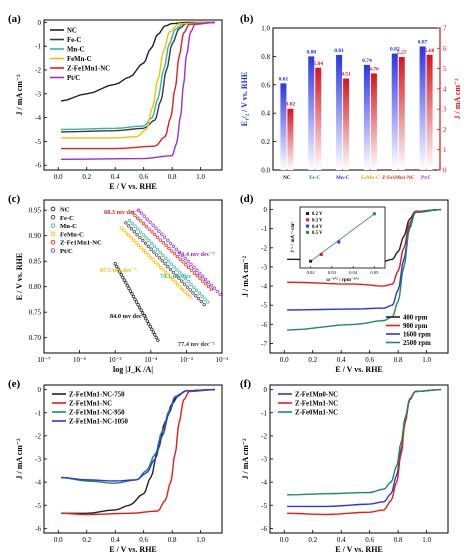  Describe the element at coordinates (284, 79) in the screenshot. I see `bar-value-label: 0.61` at that location.